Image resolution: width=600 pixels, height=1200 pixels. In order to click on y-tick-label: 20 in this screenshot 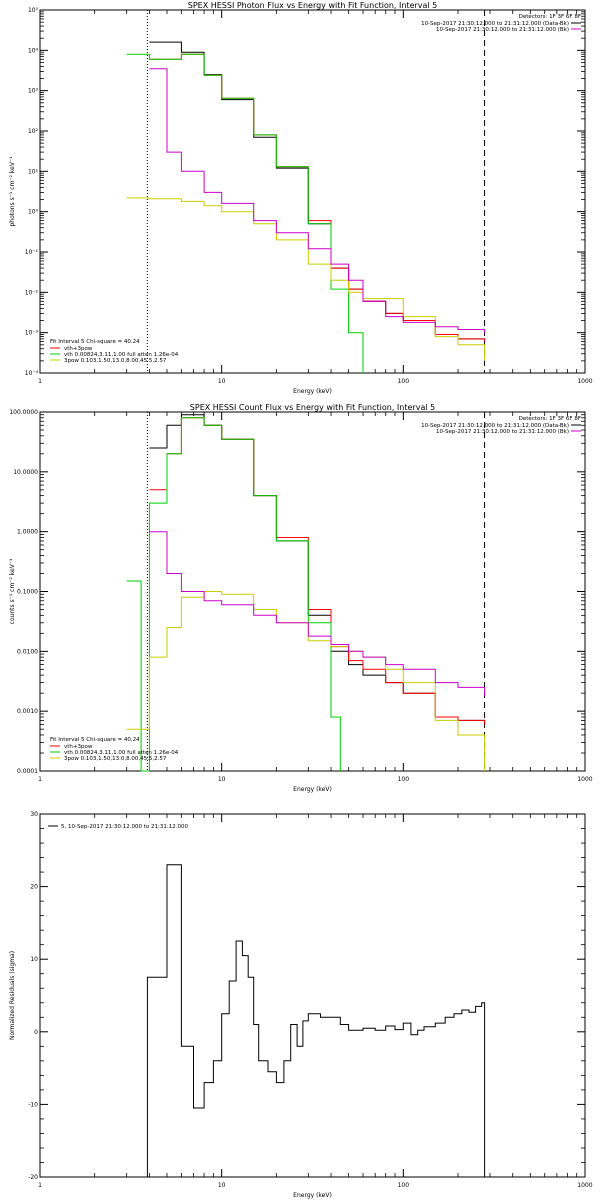, I will do `click(34, 887)`.